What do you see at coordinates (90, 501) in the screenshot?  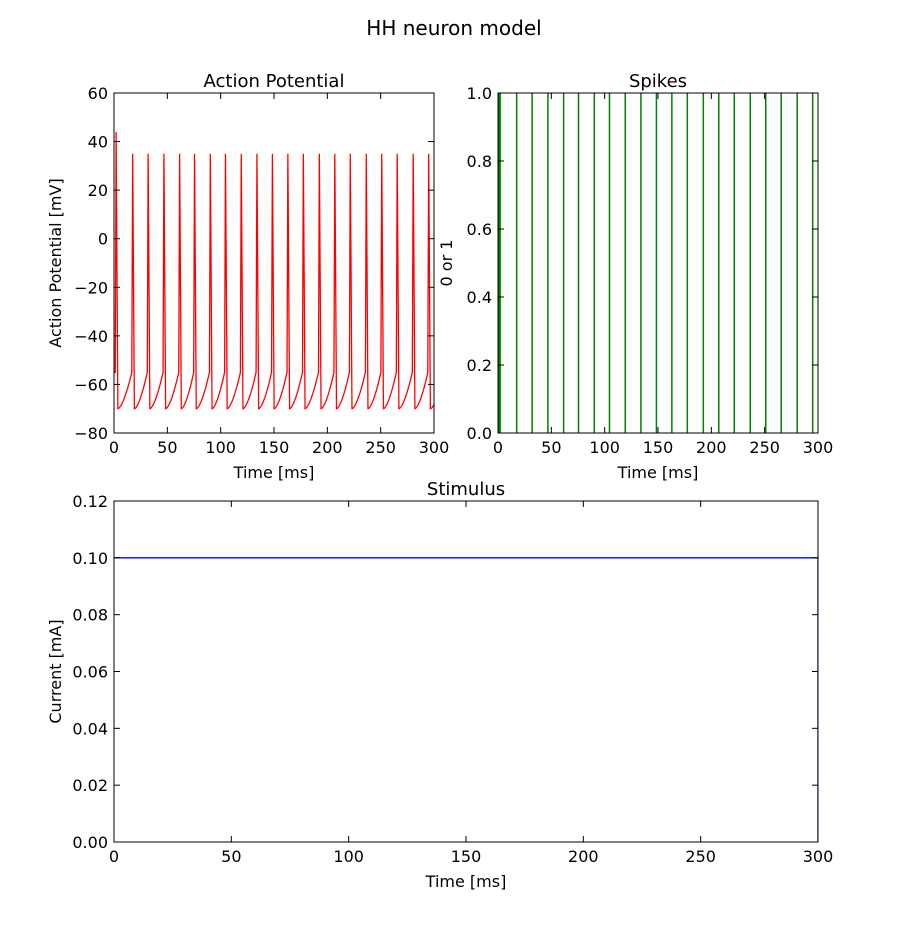 I see `stimulus-ytick-label-6: 0.12` at bounding box center [90, 501].